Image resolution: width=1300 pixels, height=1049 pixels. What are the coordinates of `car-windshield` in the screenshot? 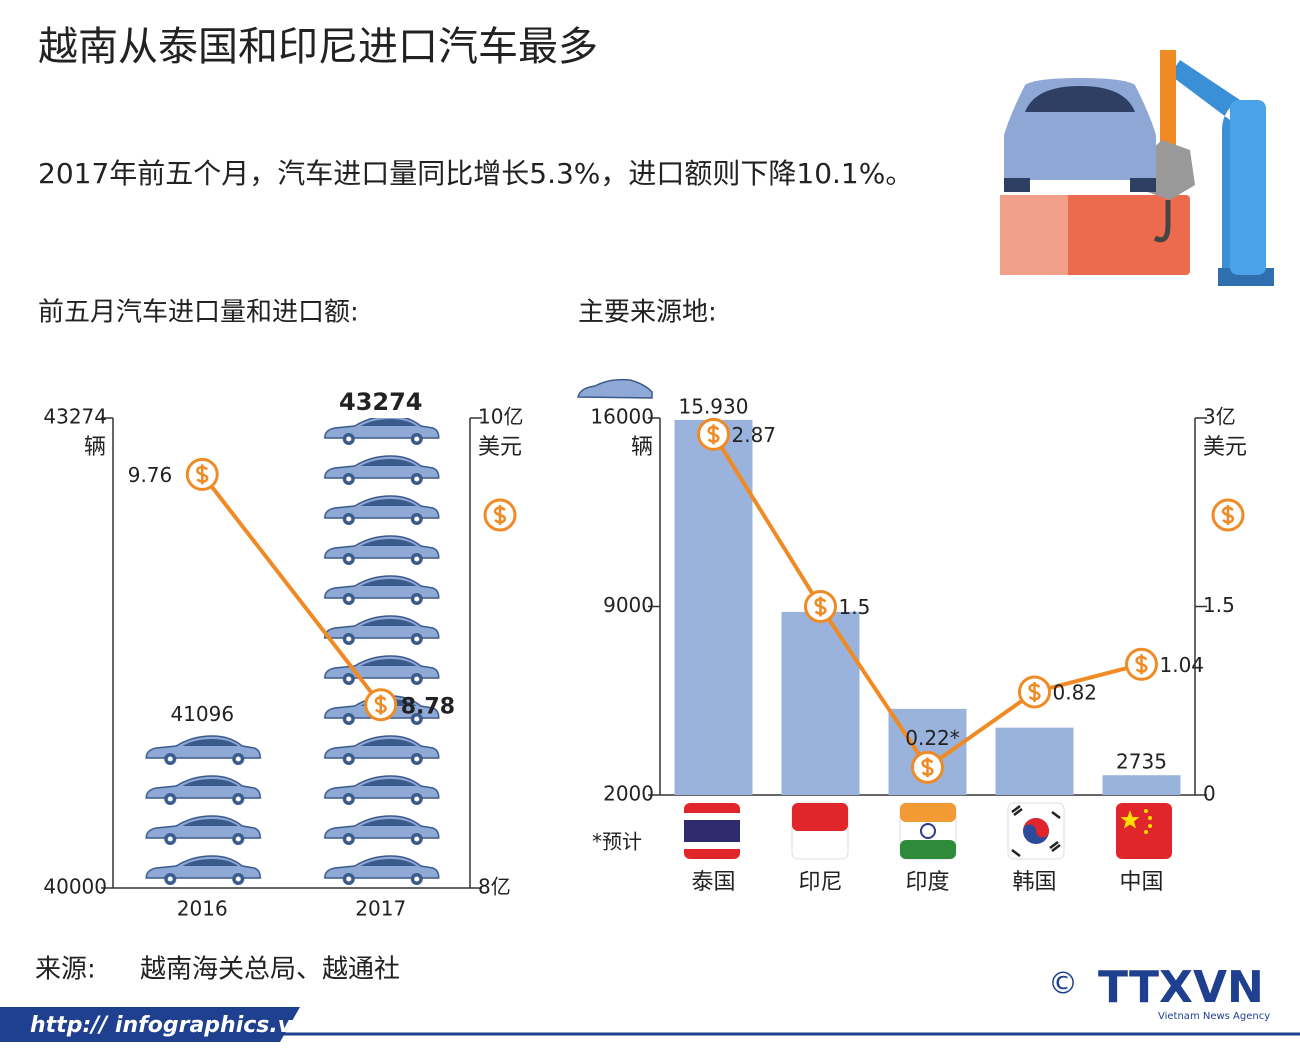 It's located at (1080, 99).